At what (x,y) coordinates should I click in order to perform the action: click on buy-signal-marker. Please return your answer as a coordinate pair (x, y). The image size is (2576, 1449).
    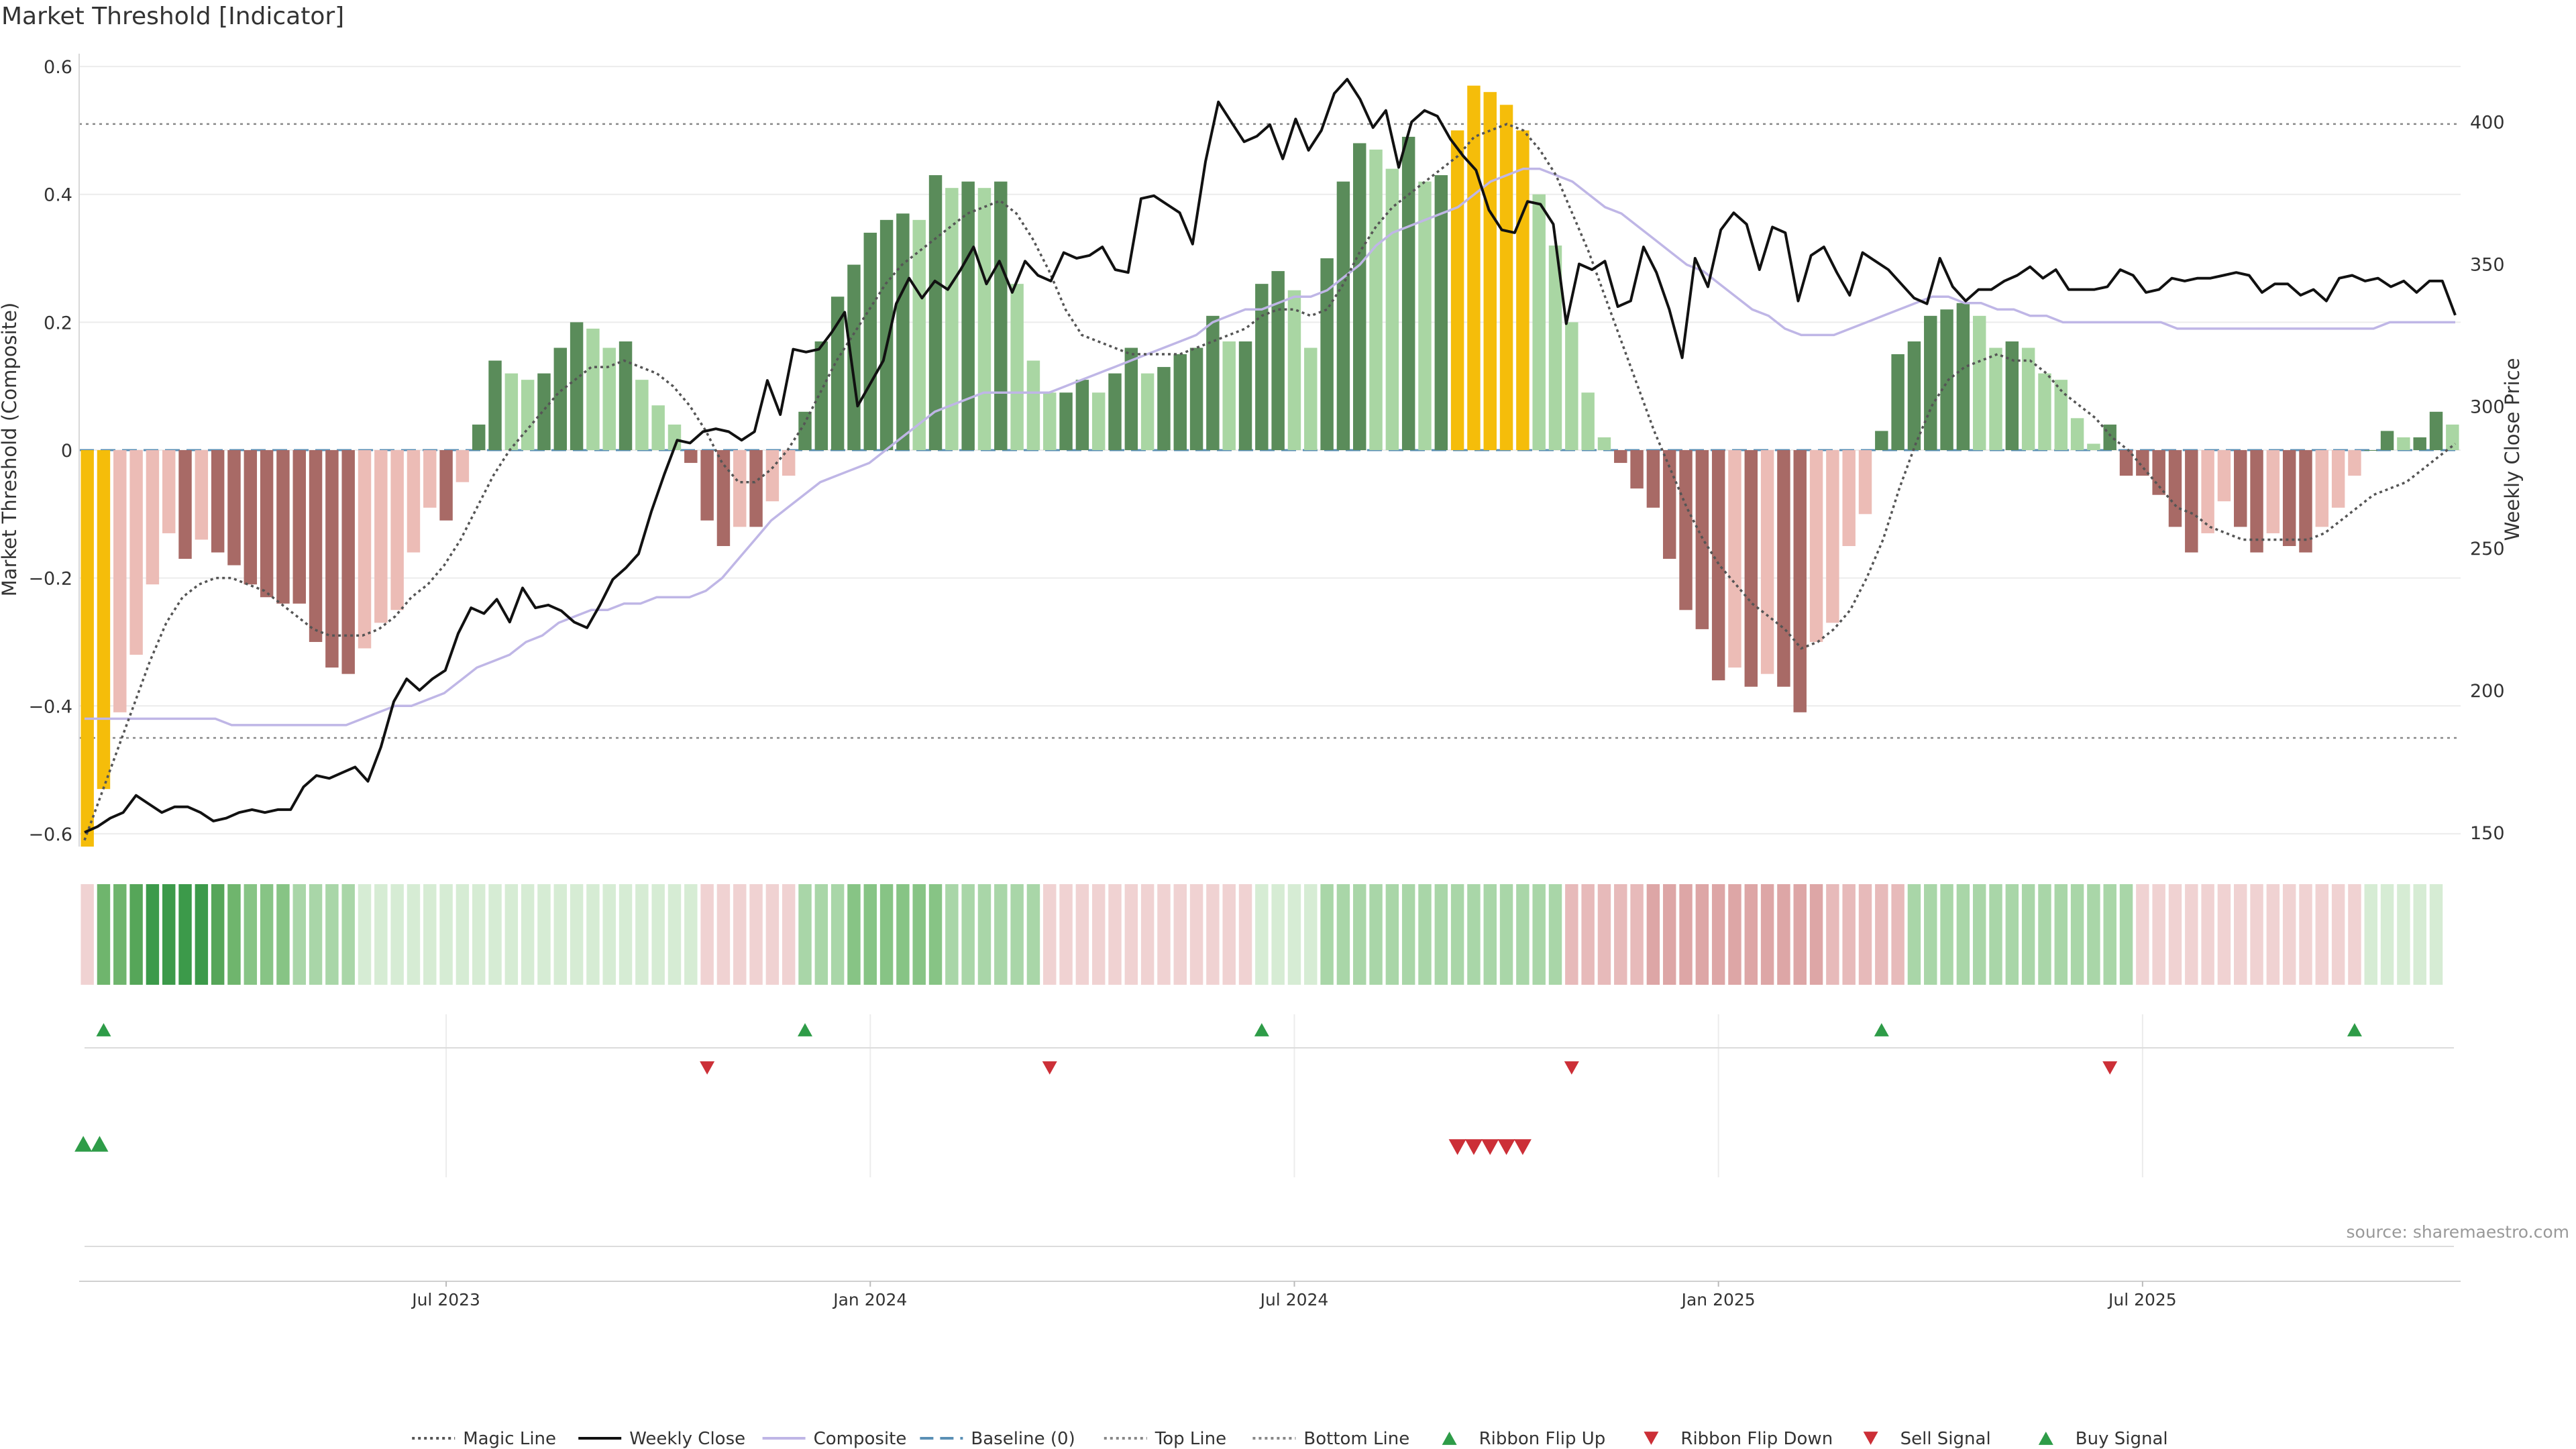
    Looking at the image, I should click on (100, 1144).